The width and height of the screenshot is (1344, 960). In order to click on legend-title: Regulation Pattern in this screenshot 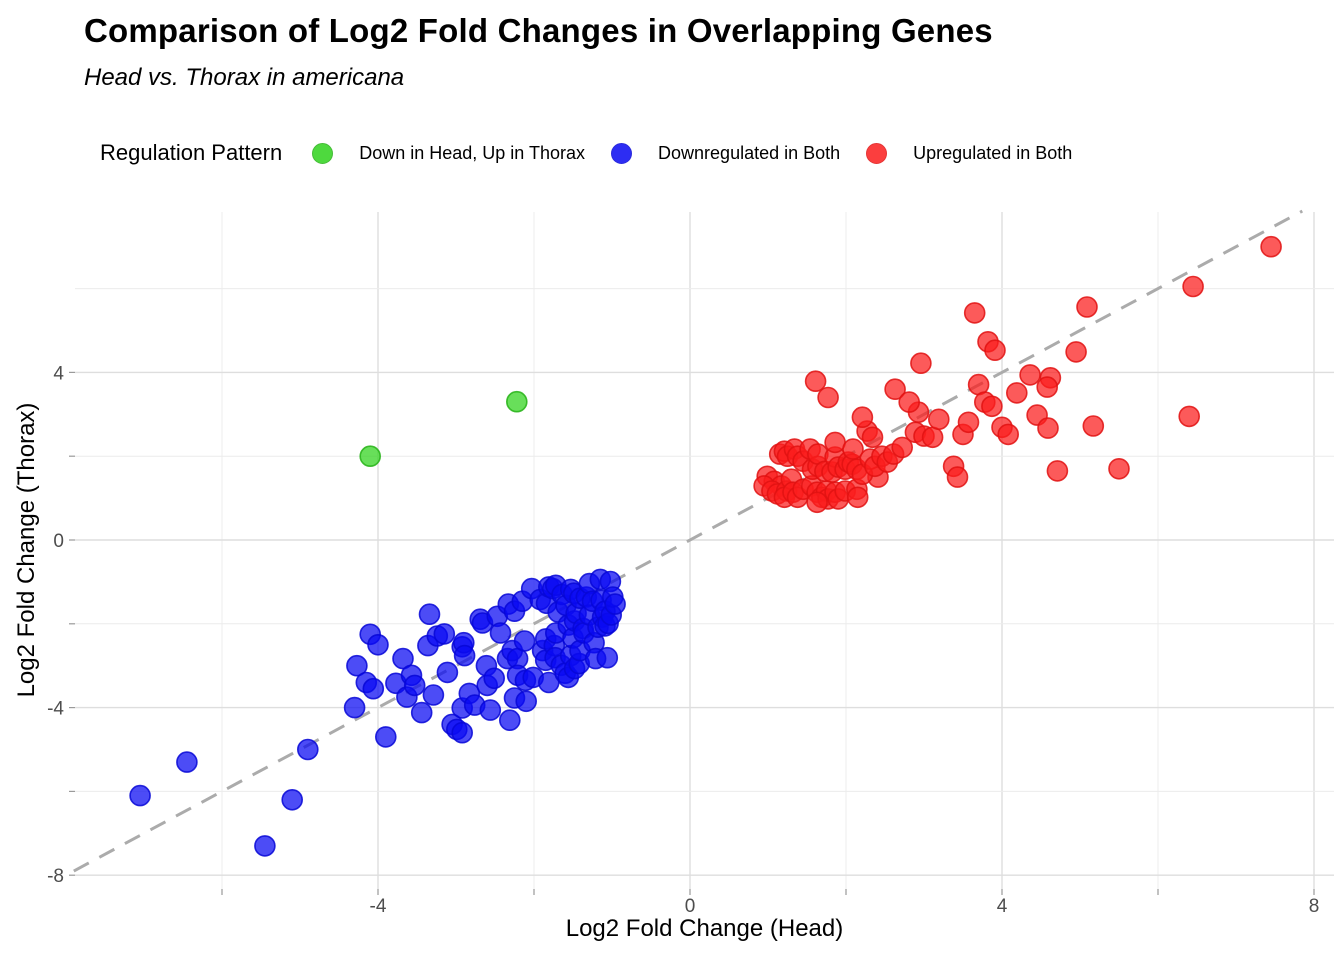, I will do `click(191, 152)`.